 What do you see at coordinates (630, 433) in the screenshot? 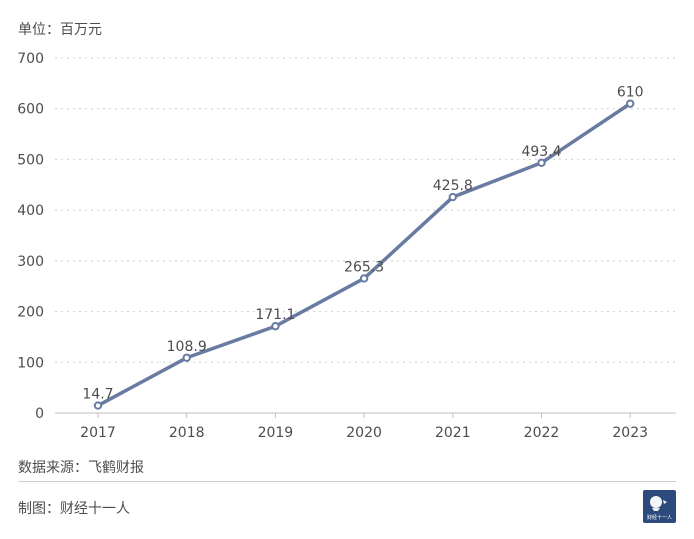
I see `x-tick-label: 2023` at bounding box center [630, 433].